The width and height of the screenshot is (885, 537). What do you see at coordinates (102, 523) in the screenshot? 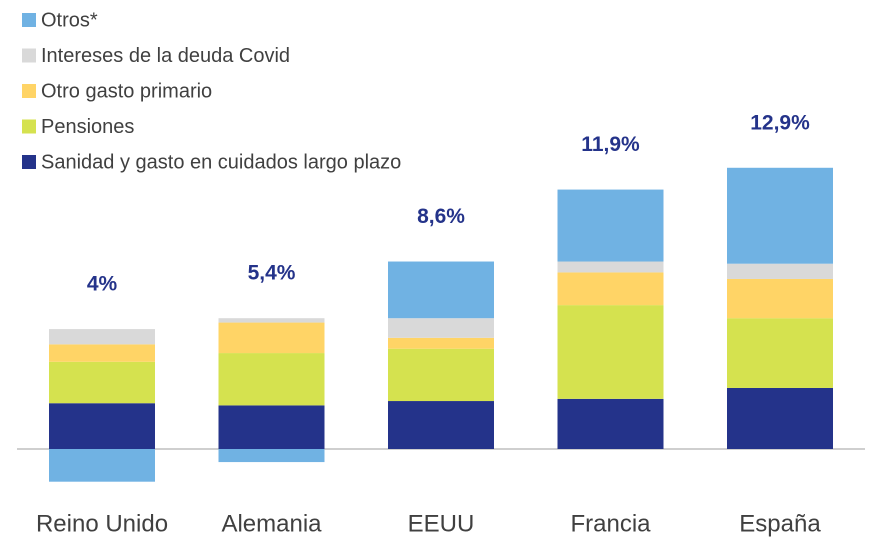
I see `x-tick-label: Reino Unido` at bounding box center [102, 523].